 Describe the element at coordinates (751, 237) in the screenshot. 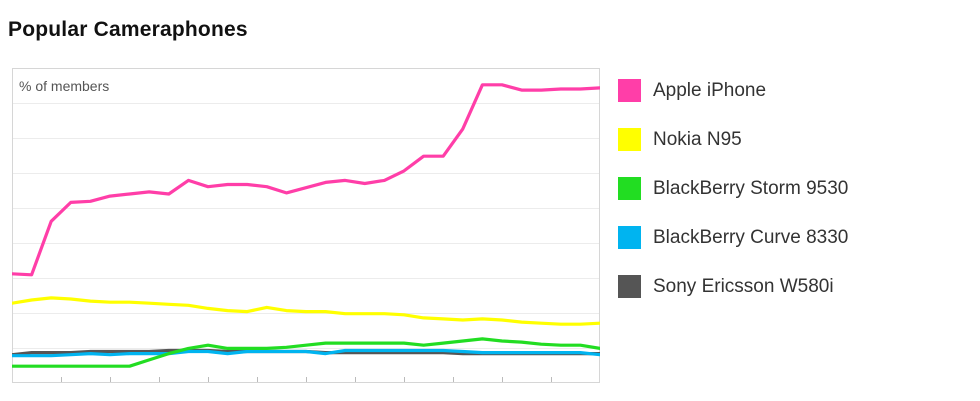

I see `legend-label: BlackBerry Curve 8330` at that location.